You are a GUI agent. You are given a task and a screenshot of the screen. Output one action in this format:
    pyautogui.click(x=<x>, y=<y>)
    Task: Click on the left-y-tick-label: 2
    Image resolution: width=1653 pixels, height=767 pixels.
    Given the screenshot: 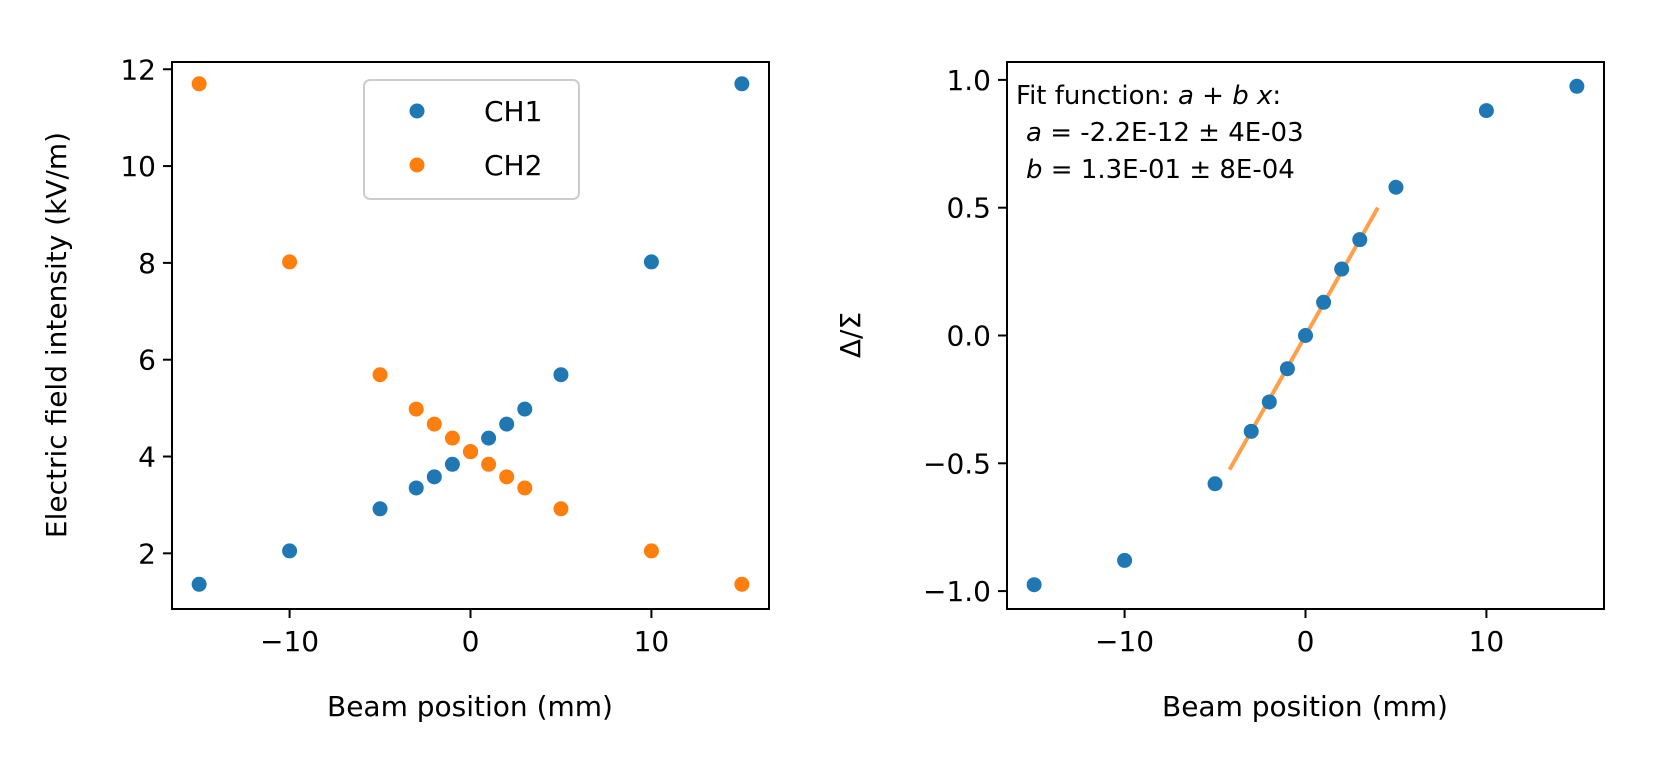 What is the action you would take?
    pyautogui.click(x=147, y=553)
    